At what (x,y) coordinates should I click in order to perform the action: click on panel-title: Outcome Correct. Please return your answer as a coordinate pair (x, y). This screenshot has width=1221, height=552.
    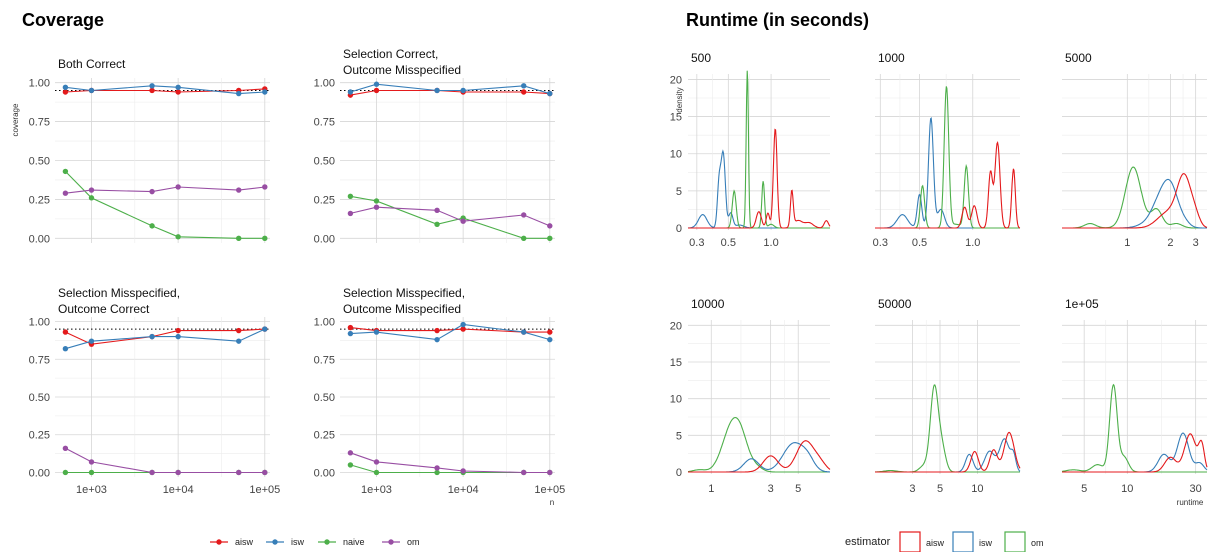
    Looking at the image, I should click on (104, 309).